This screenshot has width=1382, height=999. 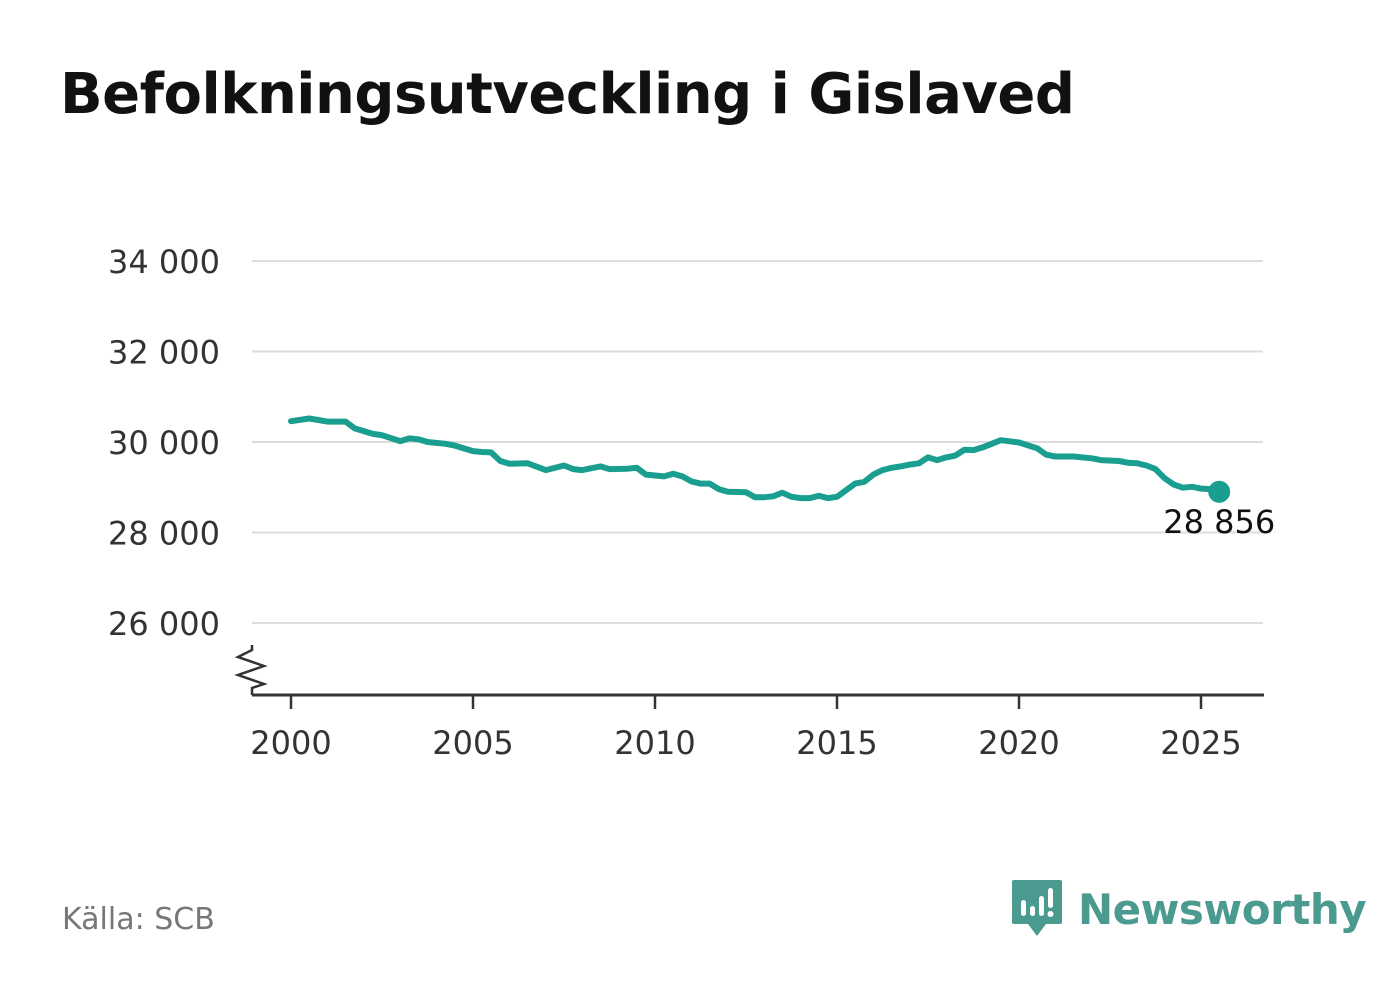 I want to click on brand-logo: Newsworthy, so click(x=1188, y=909).